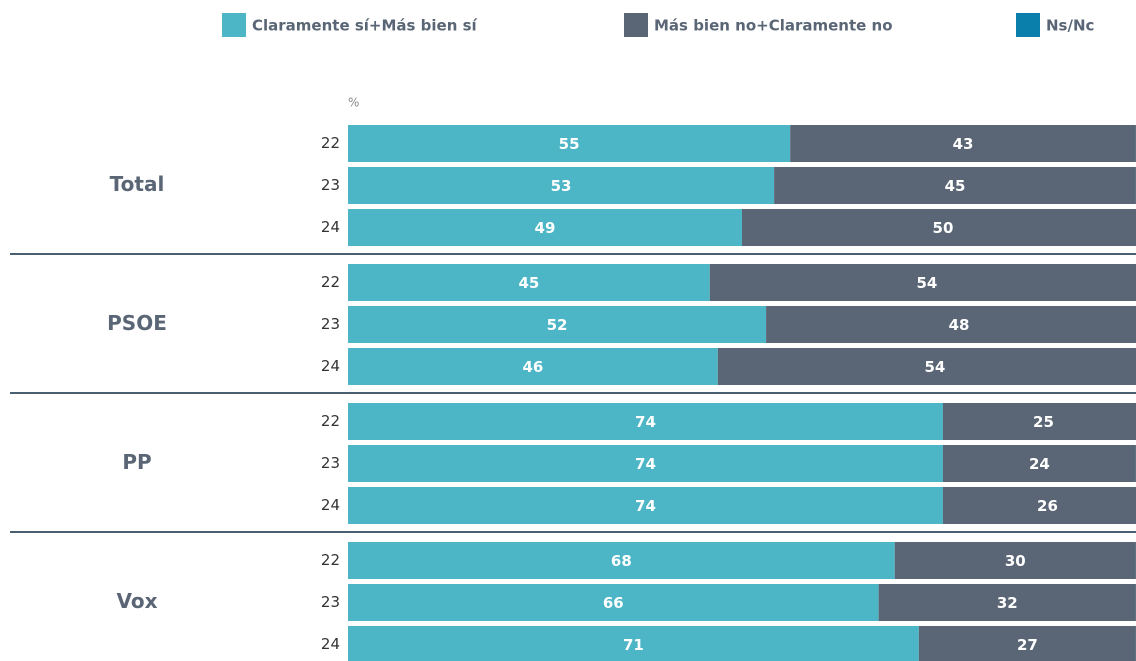  I want to click on value-label: 55, so click(569, 144).